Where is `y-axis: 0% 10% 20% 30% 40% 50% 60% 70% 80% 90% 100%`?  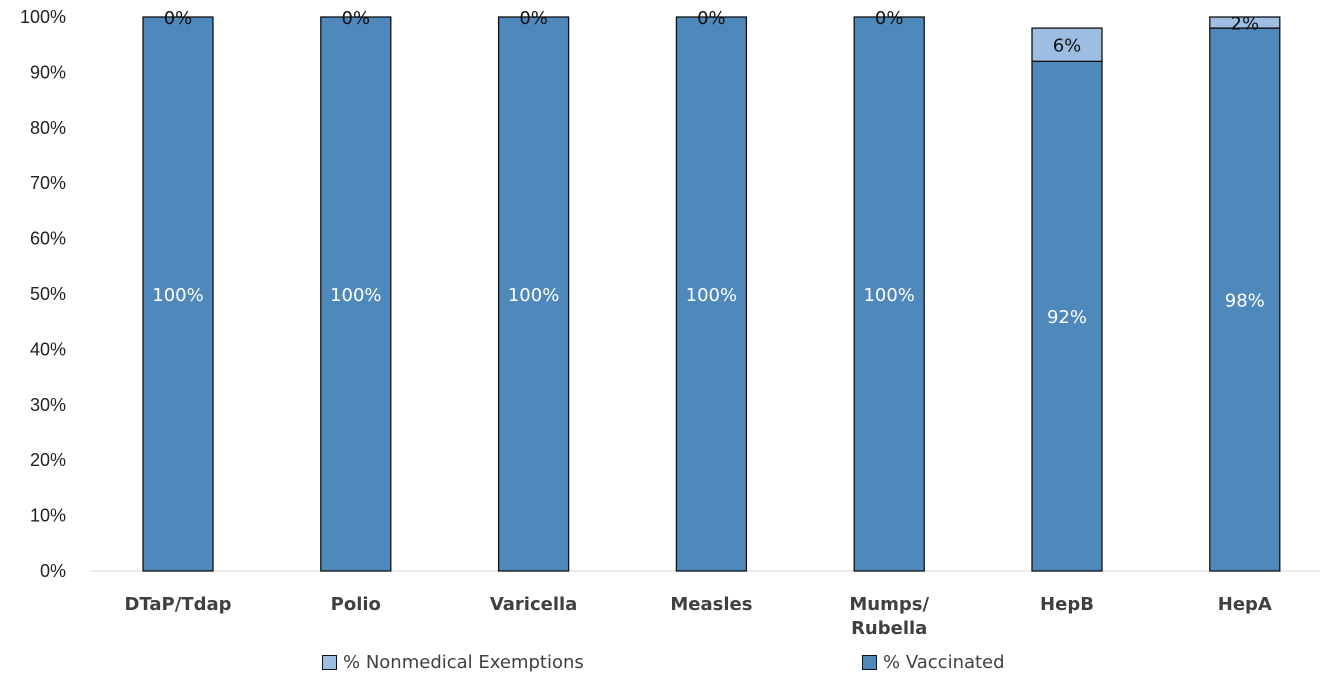
y-axis: 0% 10% 20% 30% 40% 50% 60% 70% 80% 90% 100% is located at coordinates (43, 294).